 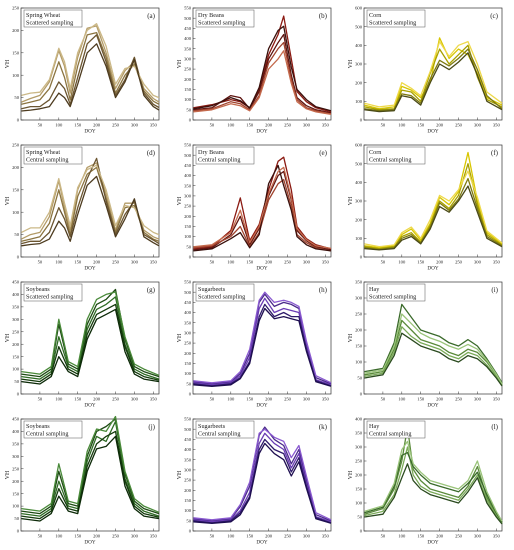 What do you see at coordinates (16, 468) in the screenshot?
I see `y-tick-label: 250` at bounding box center [16, 468].